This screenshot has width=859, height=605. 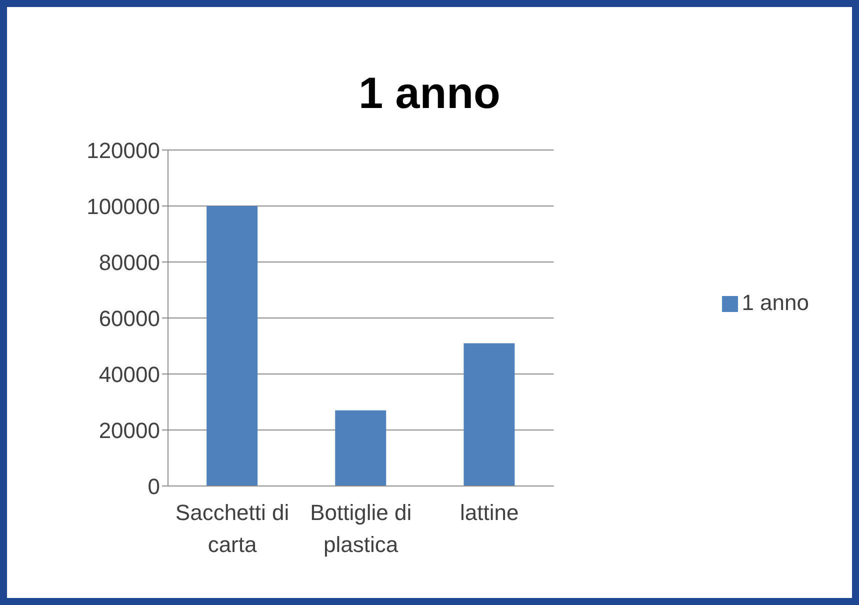 What do you see at coordinates (123, 206) in the screenshot?
I see `y-tick-label: 100000` at bounding box center [123, 206].